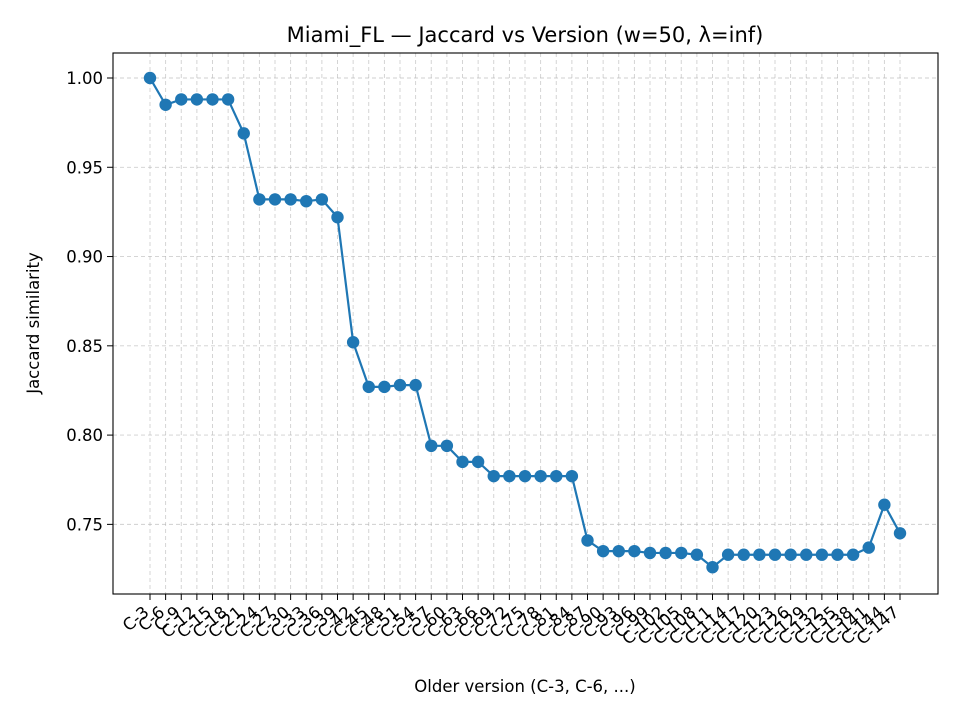  Describe the element at coordinates (524, 686) in the screenshot. I see `x-axis-label: Older version (C-3, C-6, ...)` at that location.